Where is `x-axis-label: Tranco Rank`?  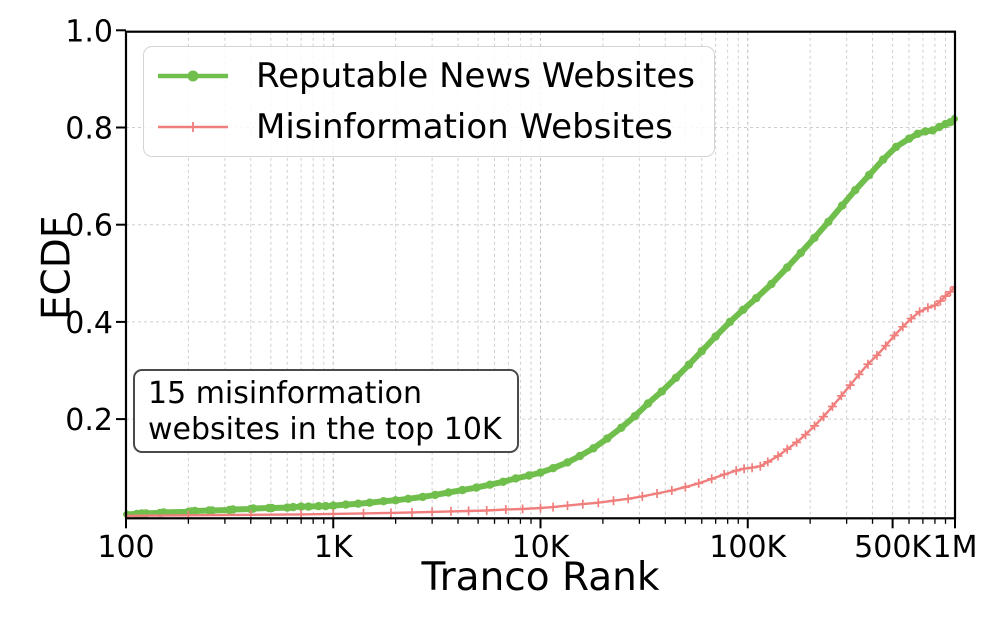 x-axis-label: Tranco Rank is located at coordinates (540, 577).